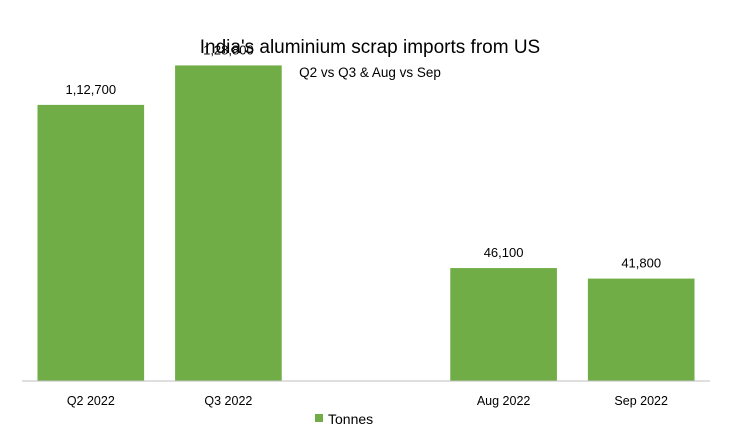 The image size is (731, 441). I want to click on legend: Tonnes, so click(344, 419).